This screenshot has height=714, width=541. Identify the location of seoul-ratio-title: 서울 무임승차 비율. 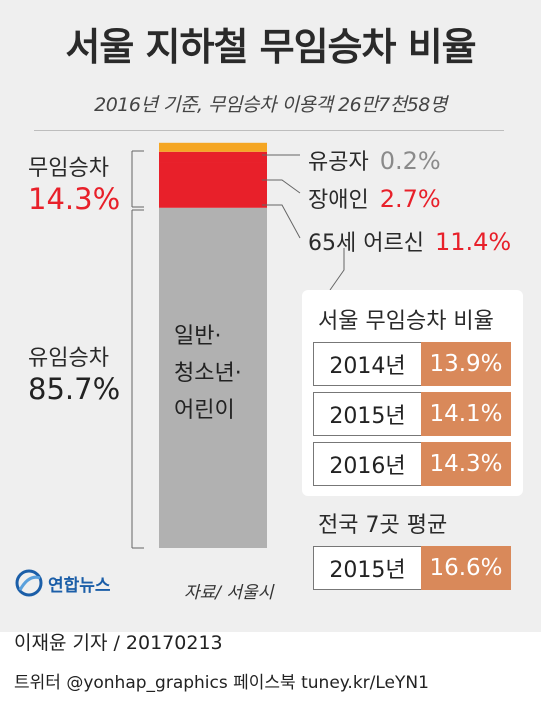
(406, 321).